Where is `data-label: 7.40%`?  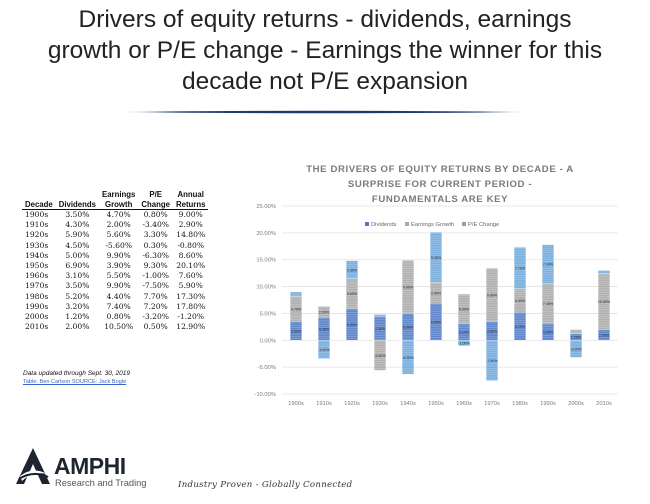
data-label: 7.40% is located at coordinates (548, 304).